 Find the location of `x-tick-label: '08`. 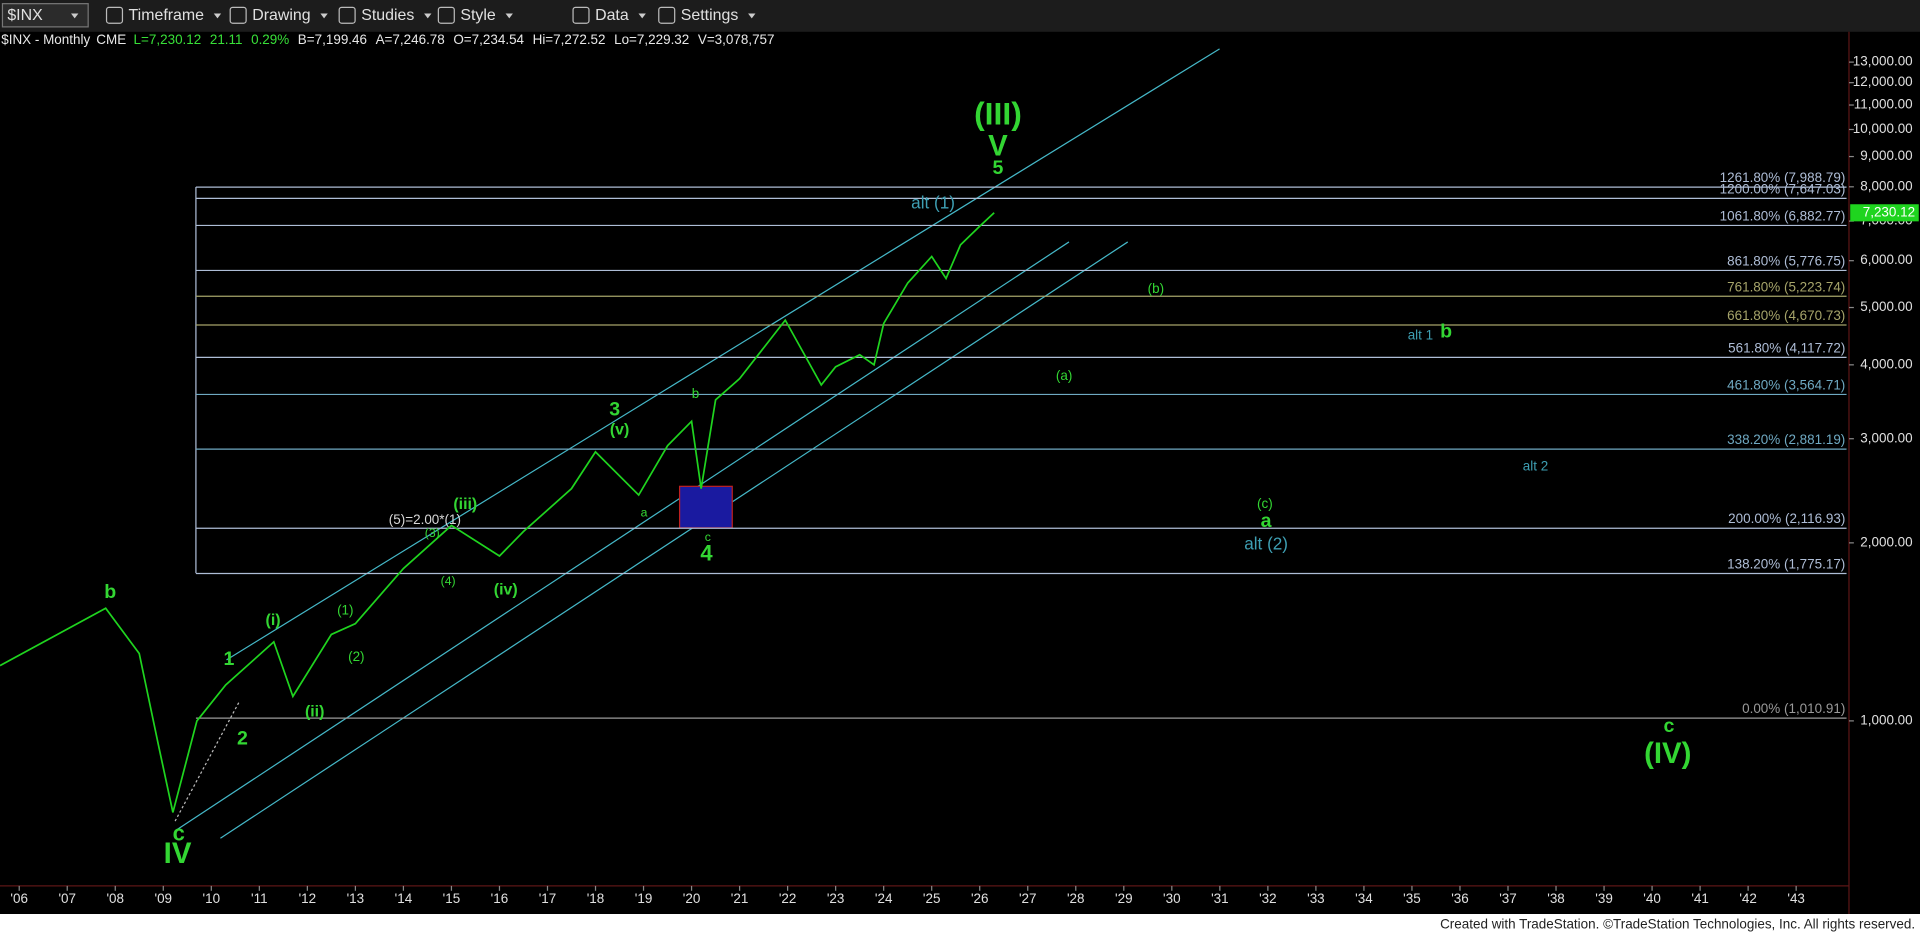

x-tick-label: '08 is located at coordinates (115, 898).